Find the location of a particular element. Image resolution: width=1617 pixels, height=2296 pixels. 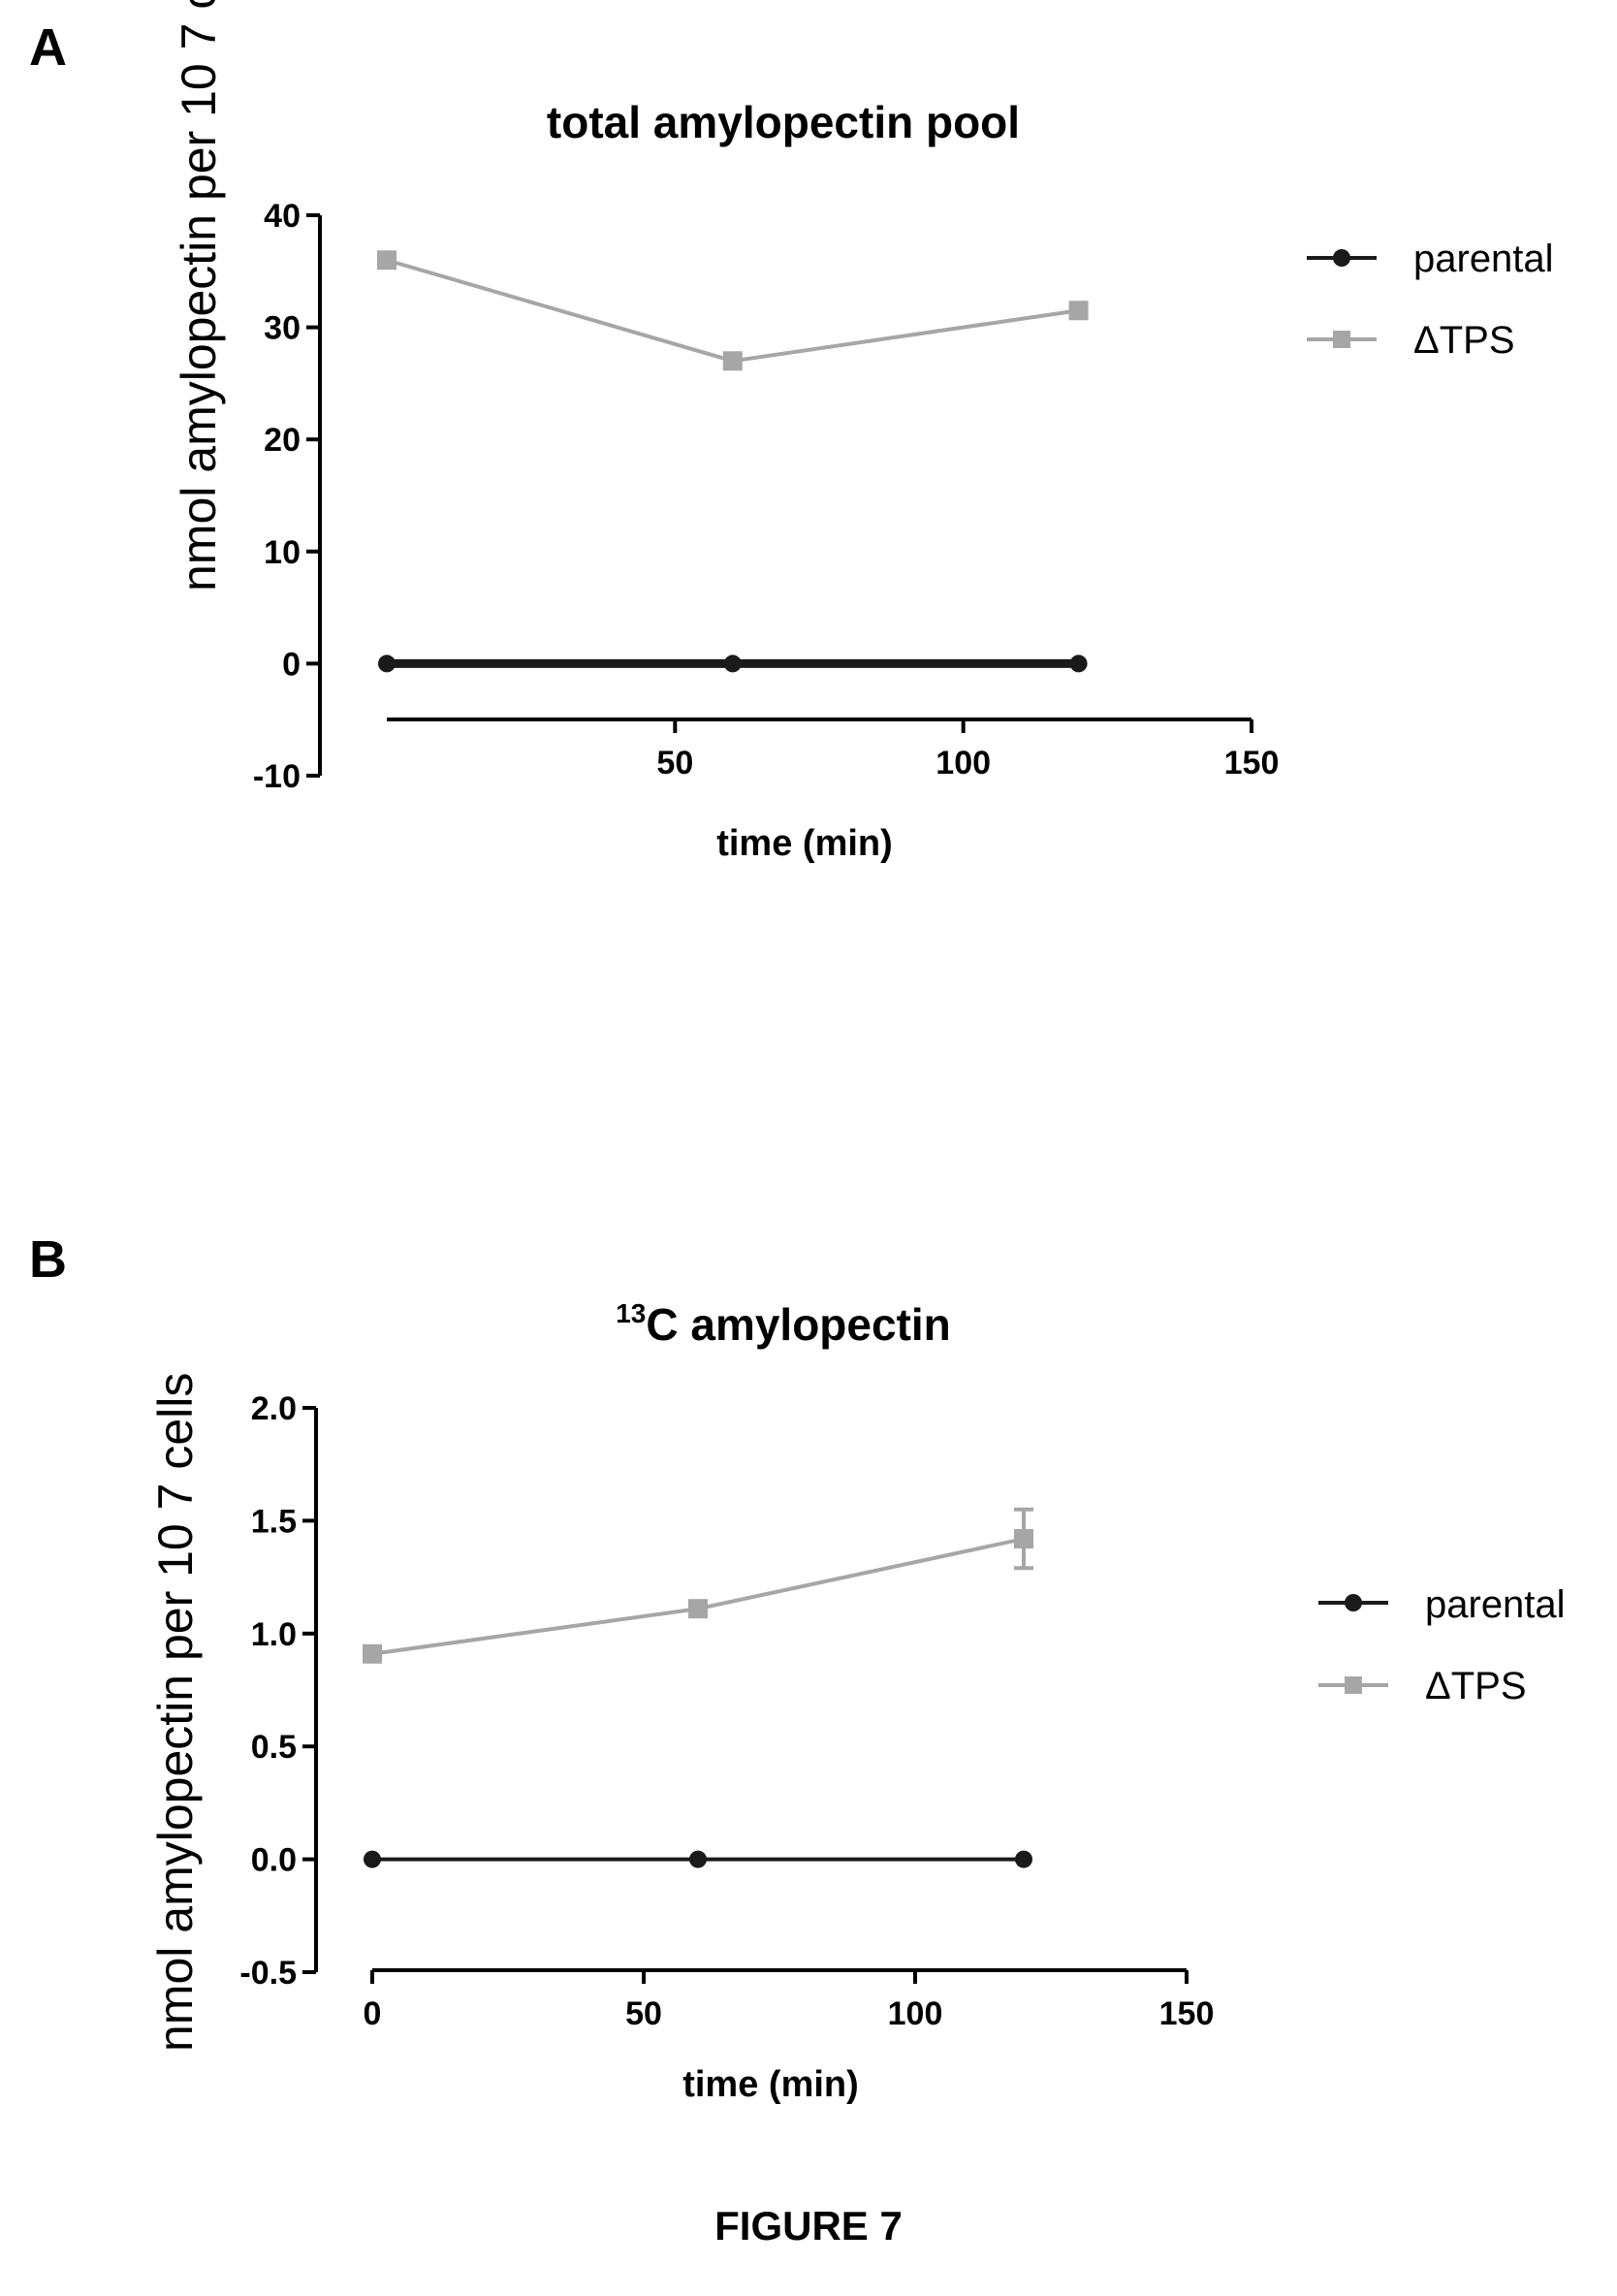

chart-a-ytick-label: 0 is located at coordinates (291, 664).